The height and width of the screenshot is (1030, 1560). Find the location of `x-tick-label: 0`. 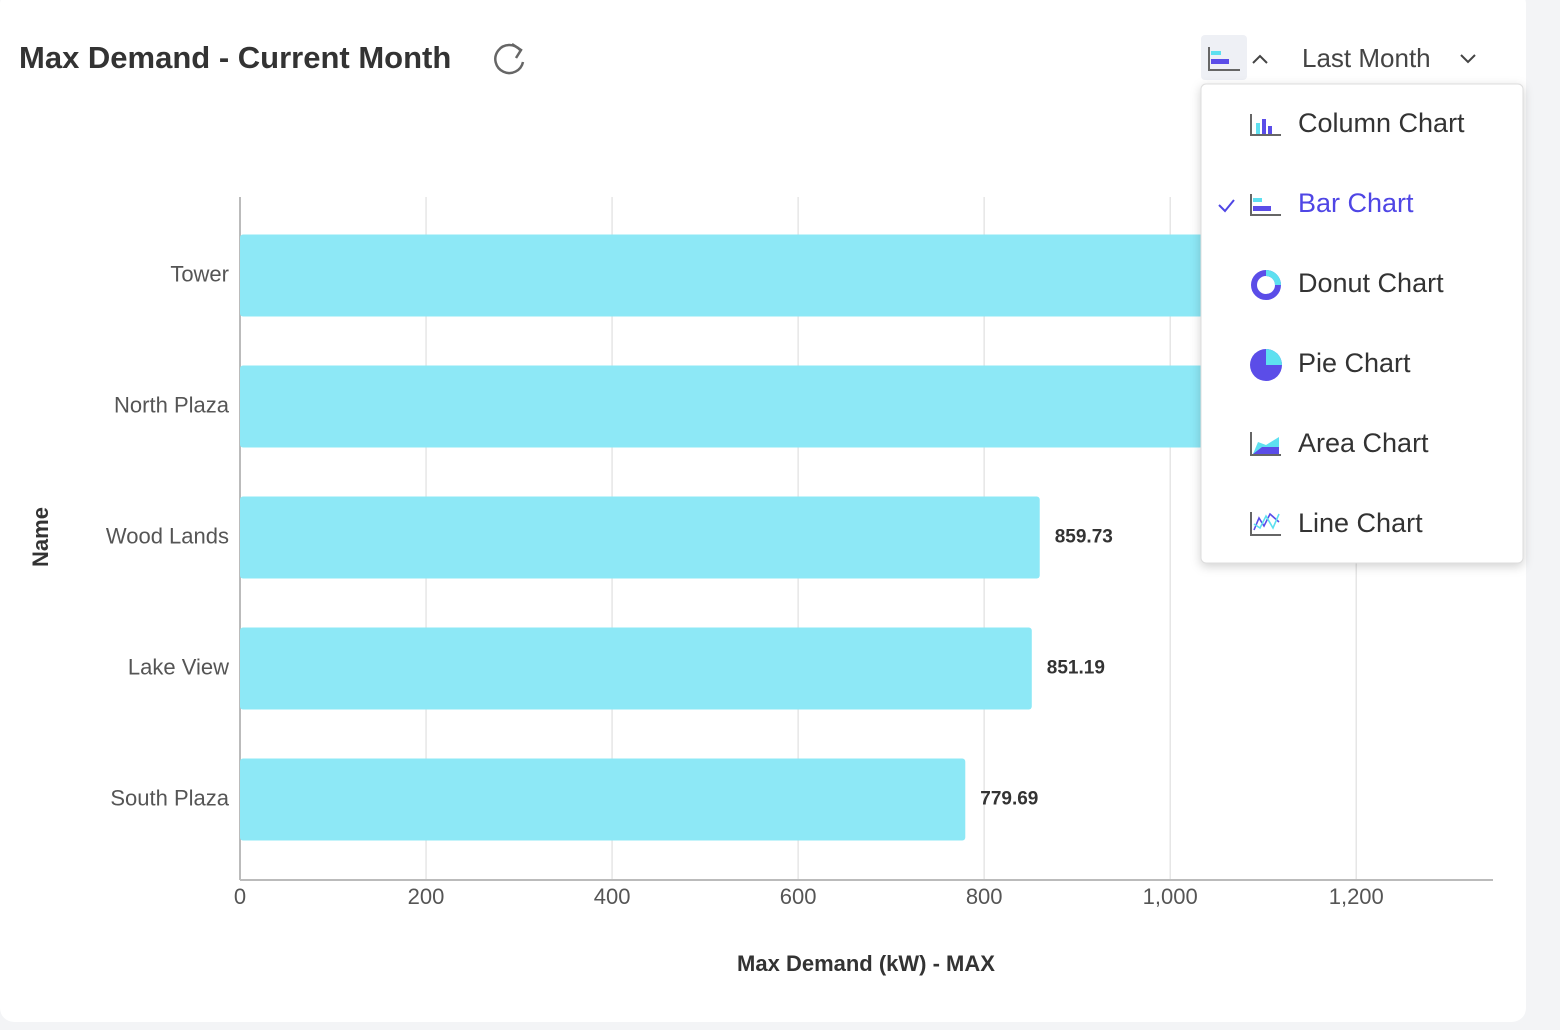

x-tick-label: 0 is located at coordinates (240, 896).